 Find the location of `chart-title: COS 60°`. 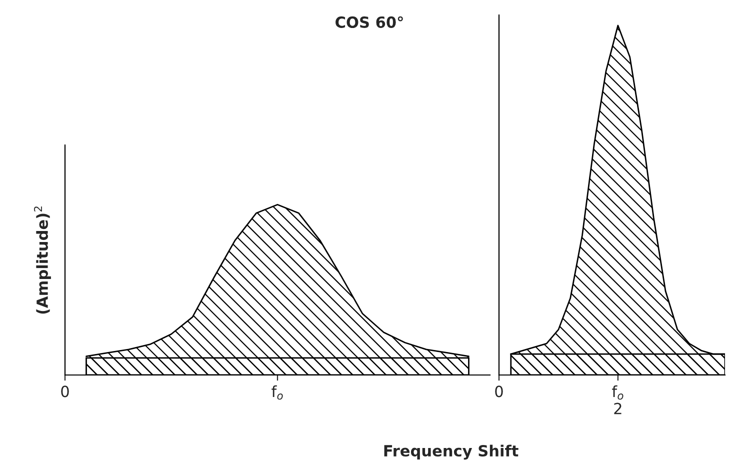

chart-title: COS 60° is located at coordinates (369, 22).